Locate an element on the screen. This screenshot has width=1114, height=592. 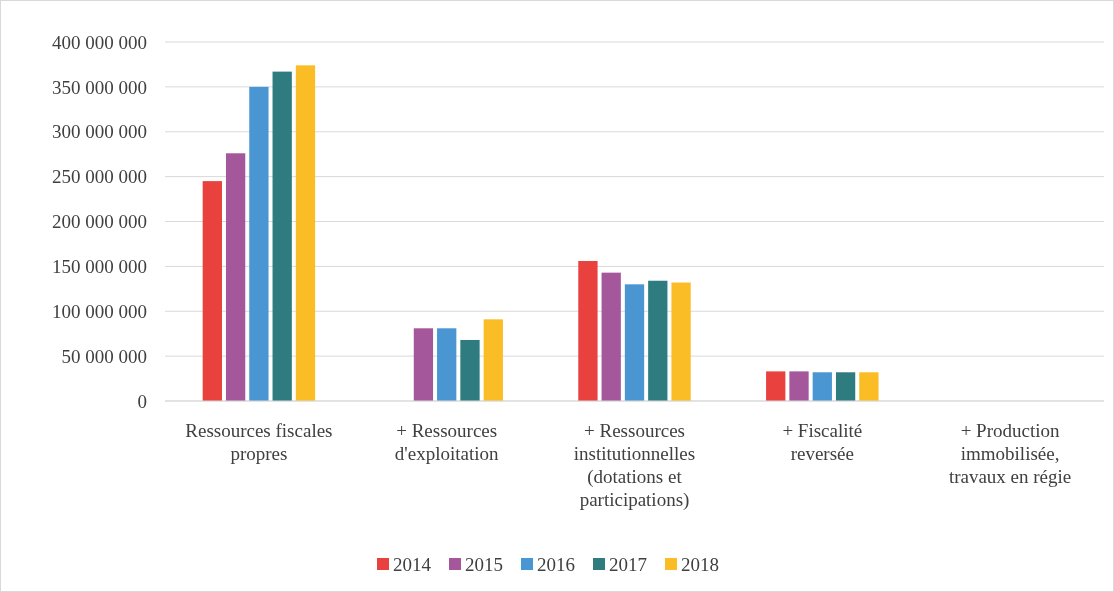
legend-label: 2018 is located at coordinates (700, 564).